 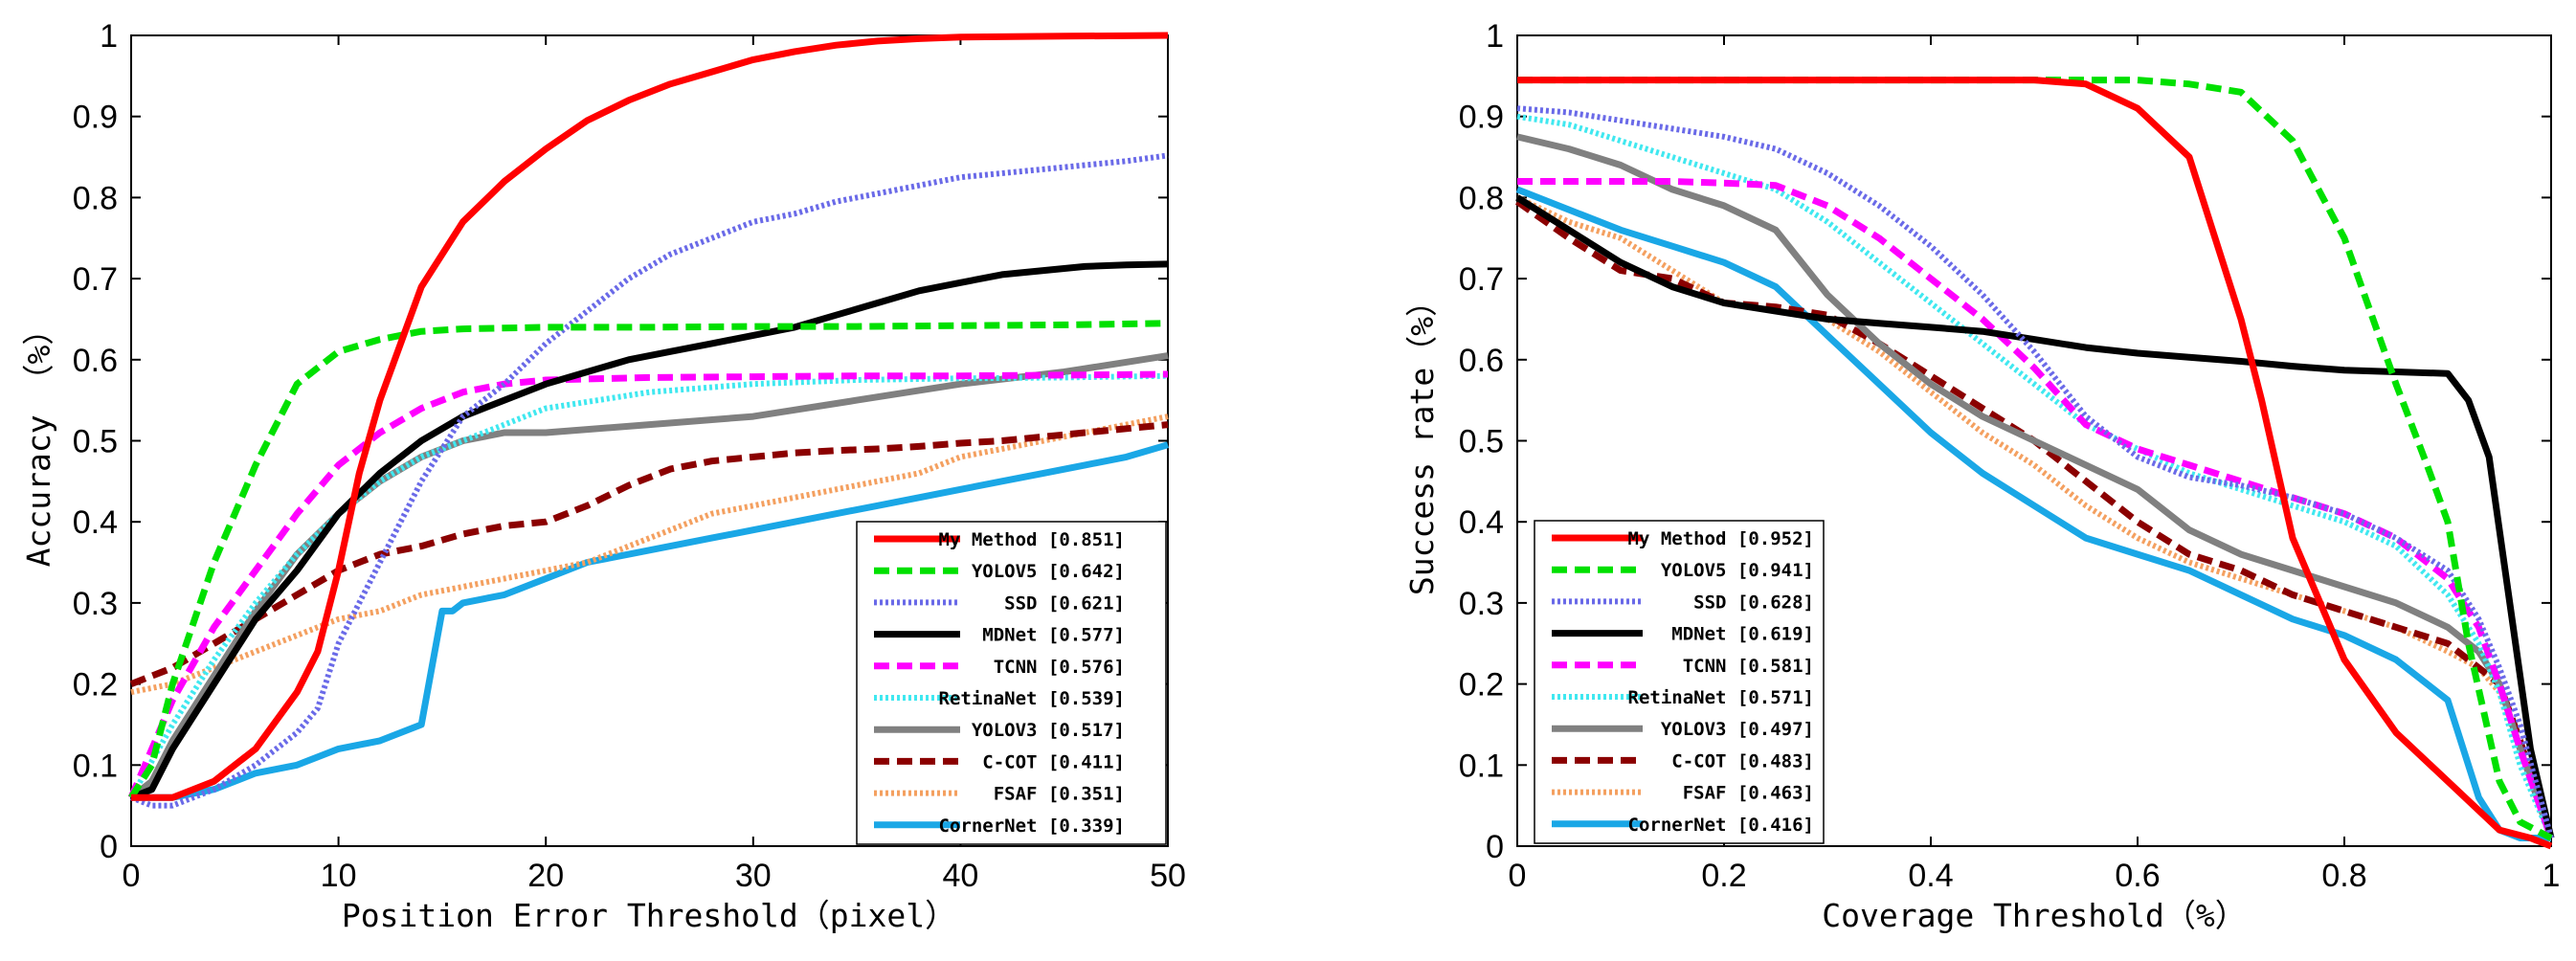 I want to click on legend-label: YOLOV5 [0.642], so click(x=1048, y=571).